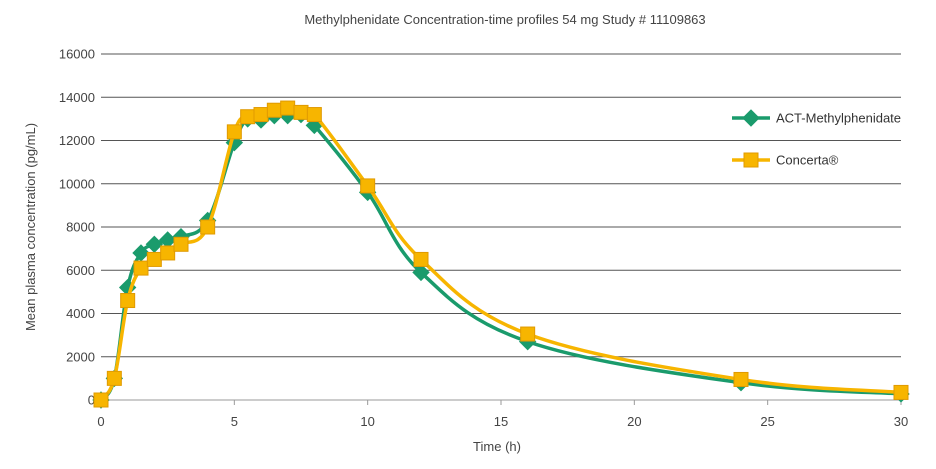 Image resolution: width=936 pixels, height=469 pixels. Describe the element at coordinates (77, 183) in the screenshot. I see `y-tick-label: 10000` at that location.